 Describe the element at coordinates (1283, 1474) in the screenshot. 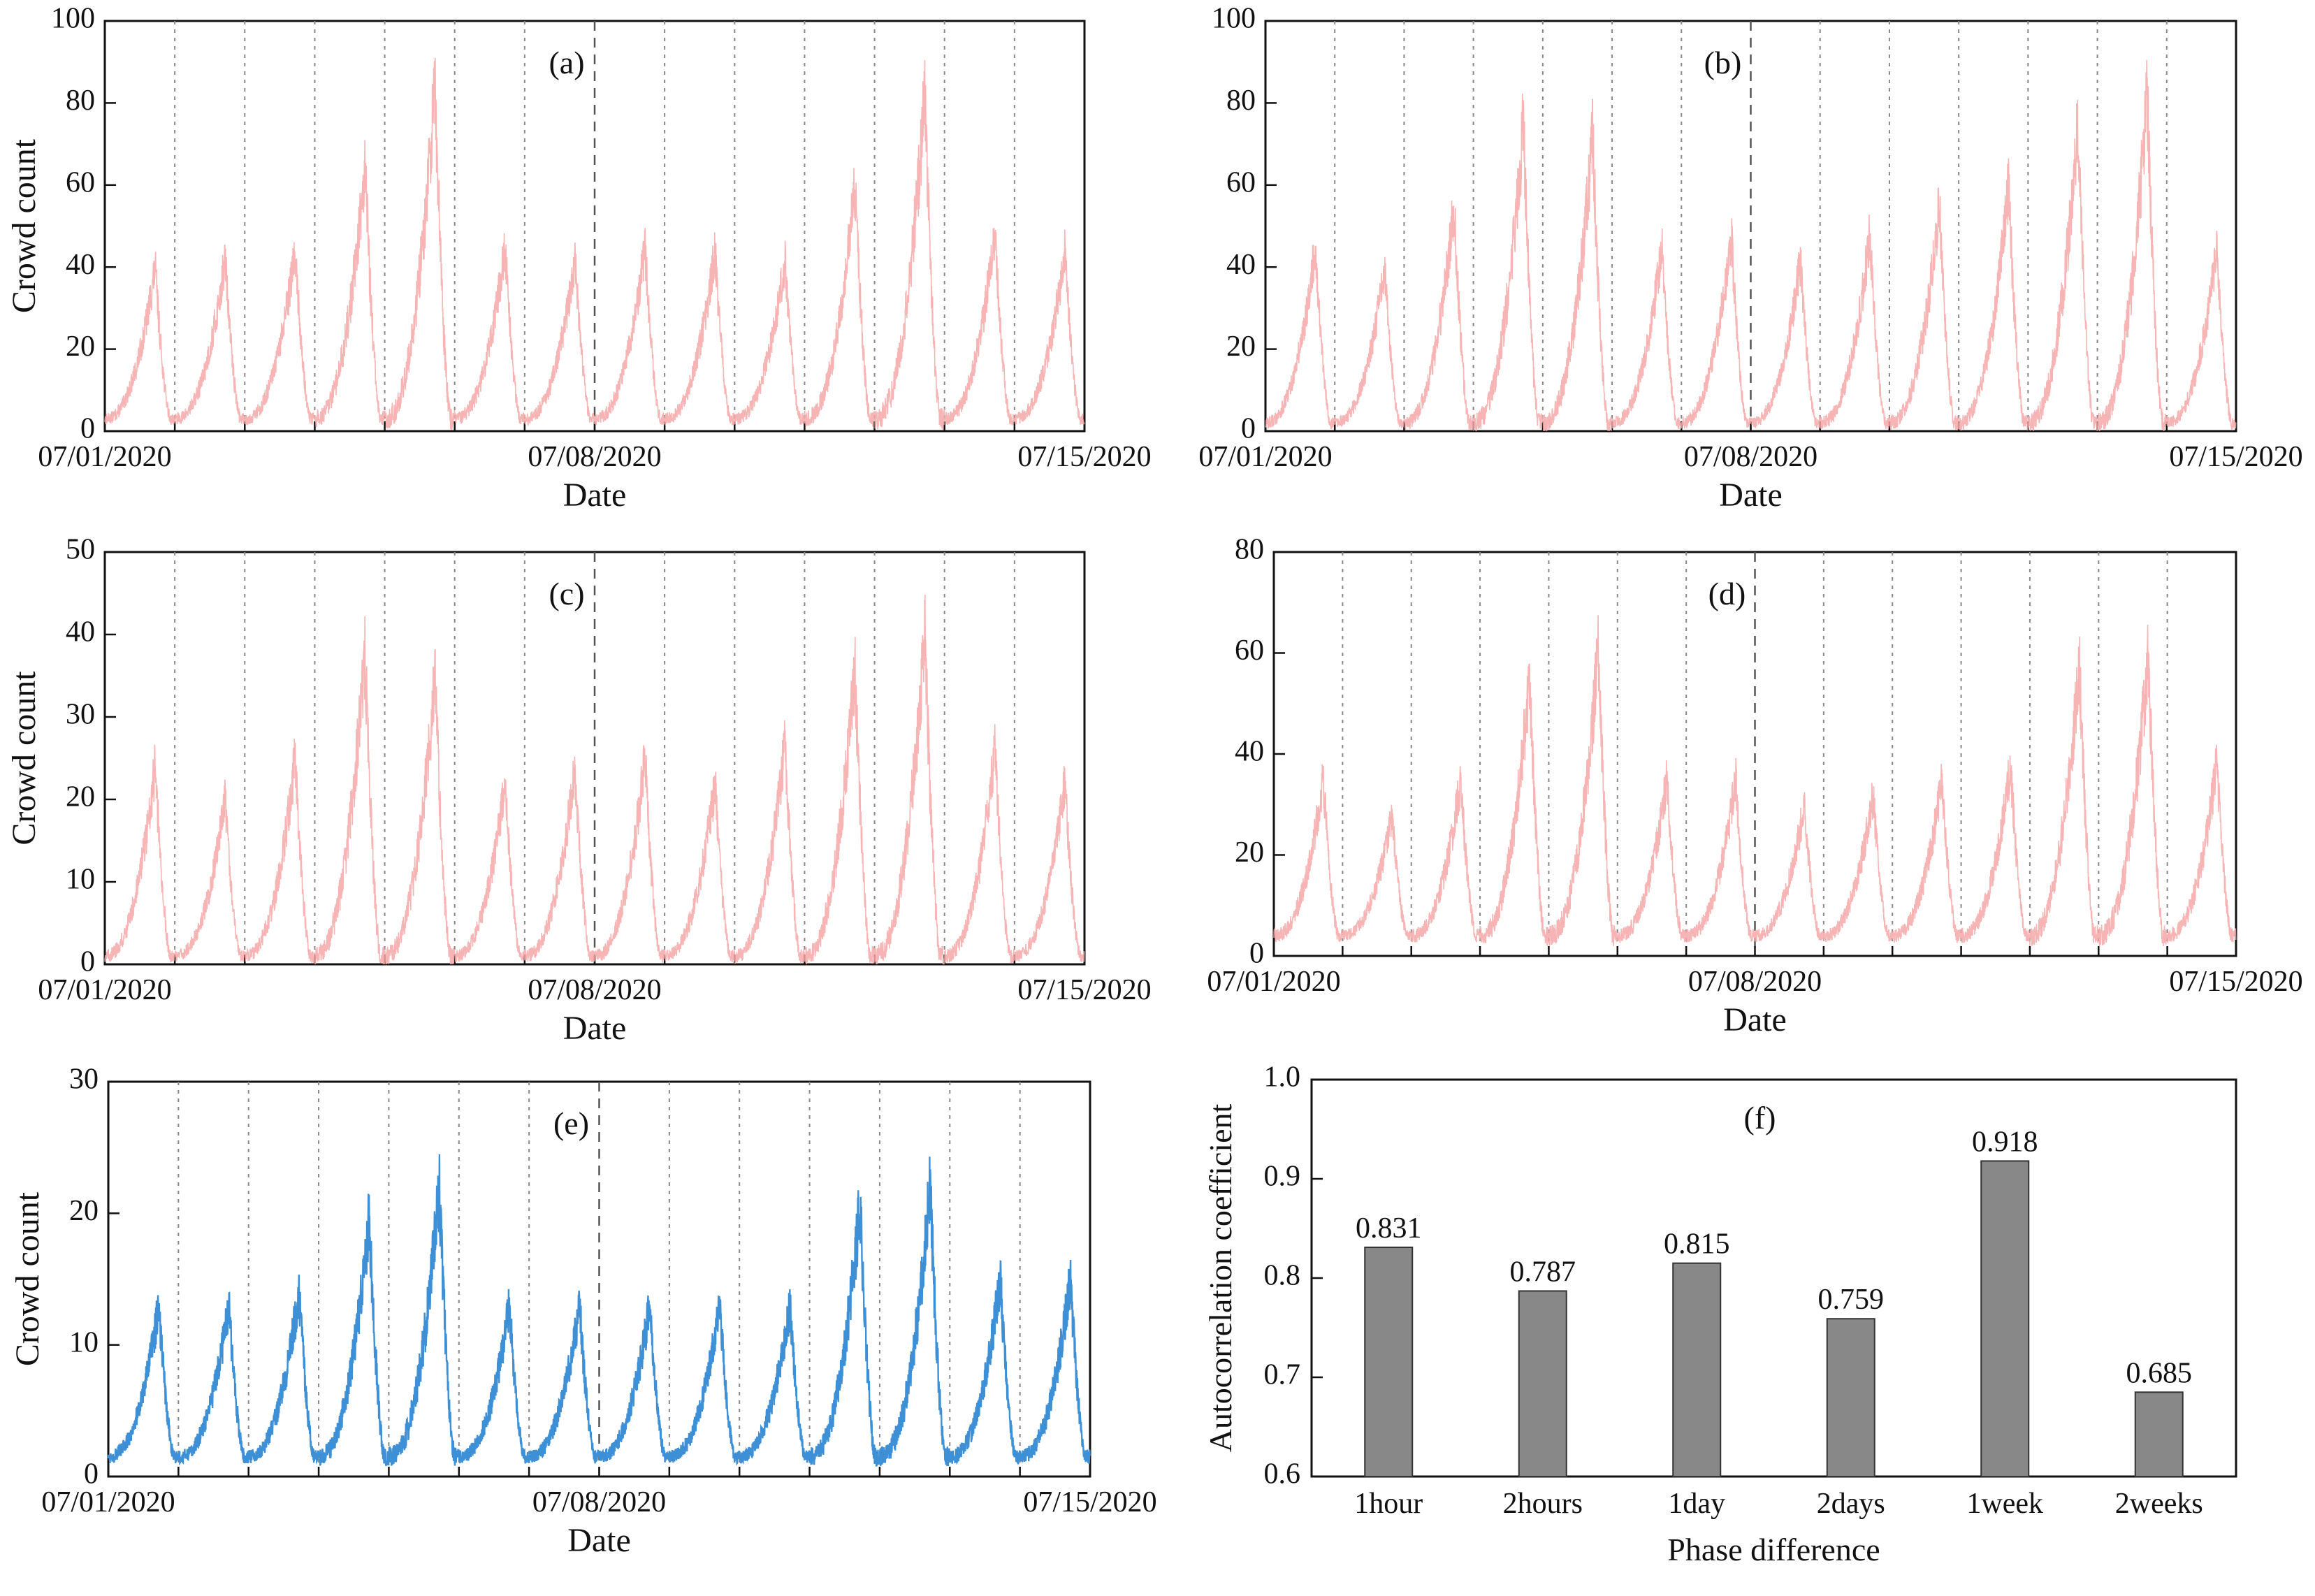

I see `y-tick-label: 0.6` at that location.